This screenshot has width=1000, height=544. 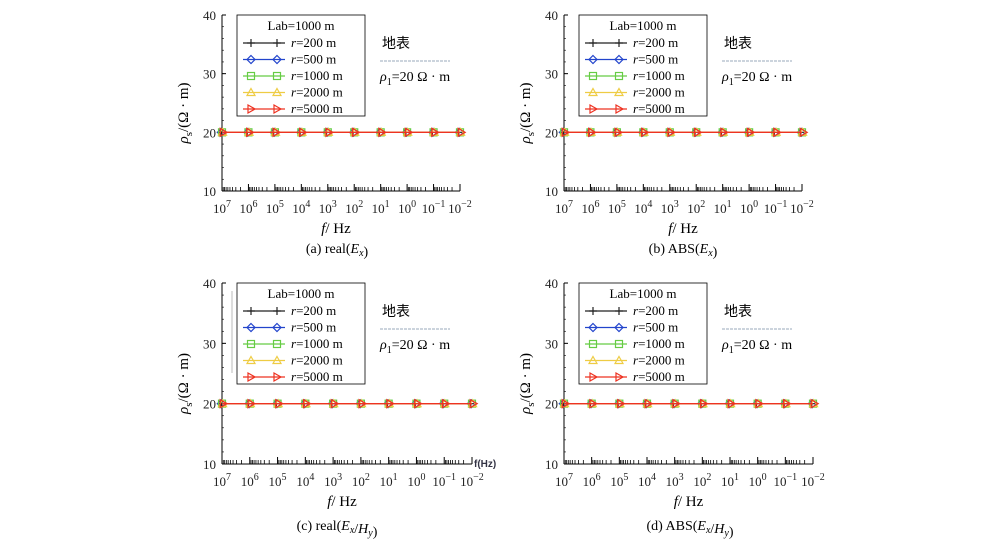 What do you see at coordinates (485, 464) in the screenshot?
I see `f-hz-label: f(Hz)` at bounding box center [485, 464].